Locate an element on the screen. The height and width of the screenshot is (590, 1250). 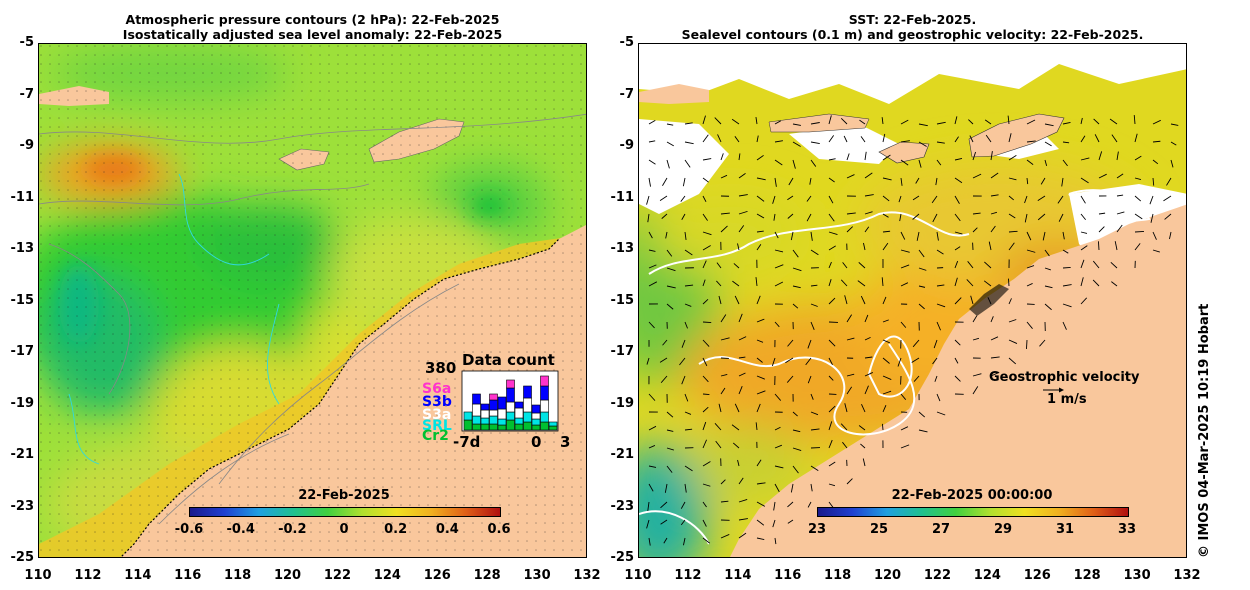
lon-tick-label: 124 is located at coordinates (987, 575).